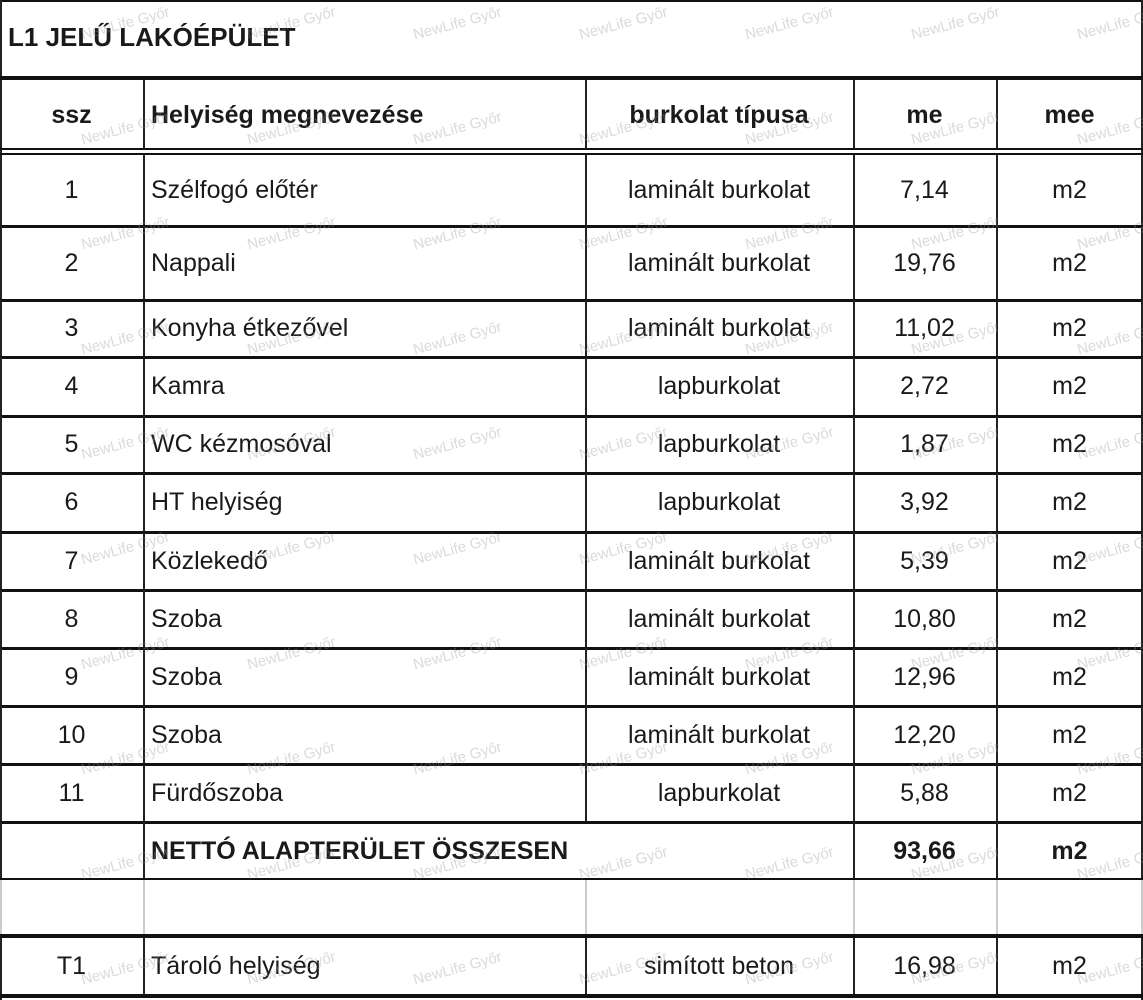 This screenshot has height=1000, width=1143. I want to click on table-row-cell: 7, so click(71, 560).